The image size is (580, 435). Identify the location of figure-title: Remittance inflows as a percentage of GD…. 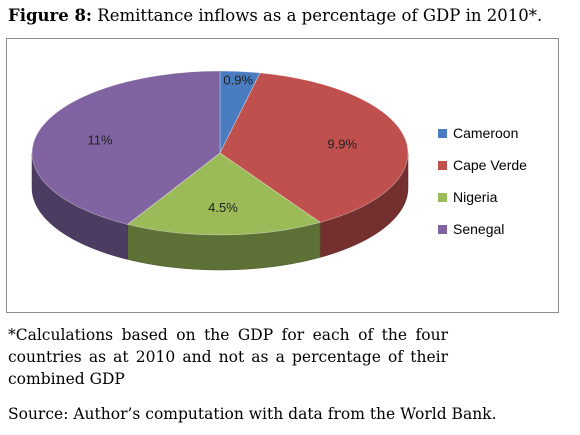
(317, 15).